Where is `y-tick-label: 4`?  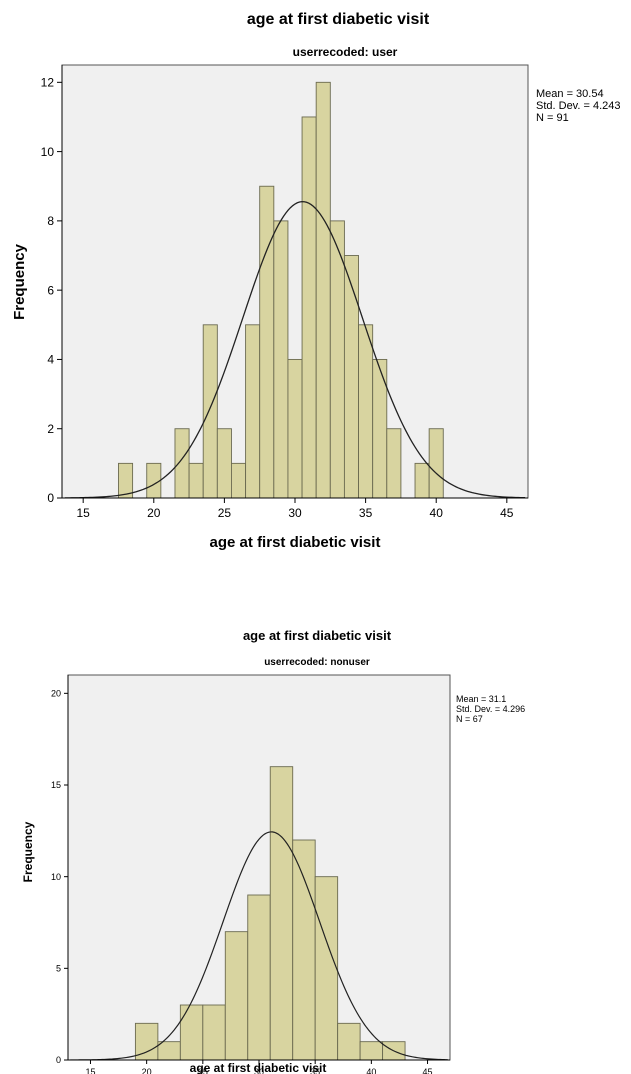
y-tick-label: 4 is located at coordinates (50, 360).